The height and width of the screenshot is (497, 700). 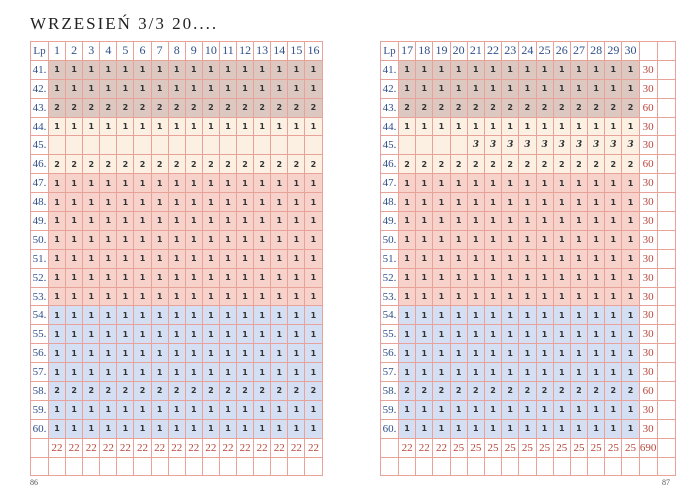 What do you see at coordinates (666, 482) in the screenshot?
I see `page-number-right: 87` at bounding box center [666, 482].